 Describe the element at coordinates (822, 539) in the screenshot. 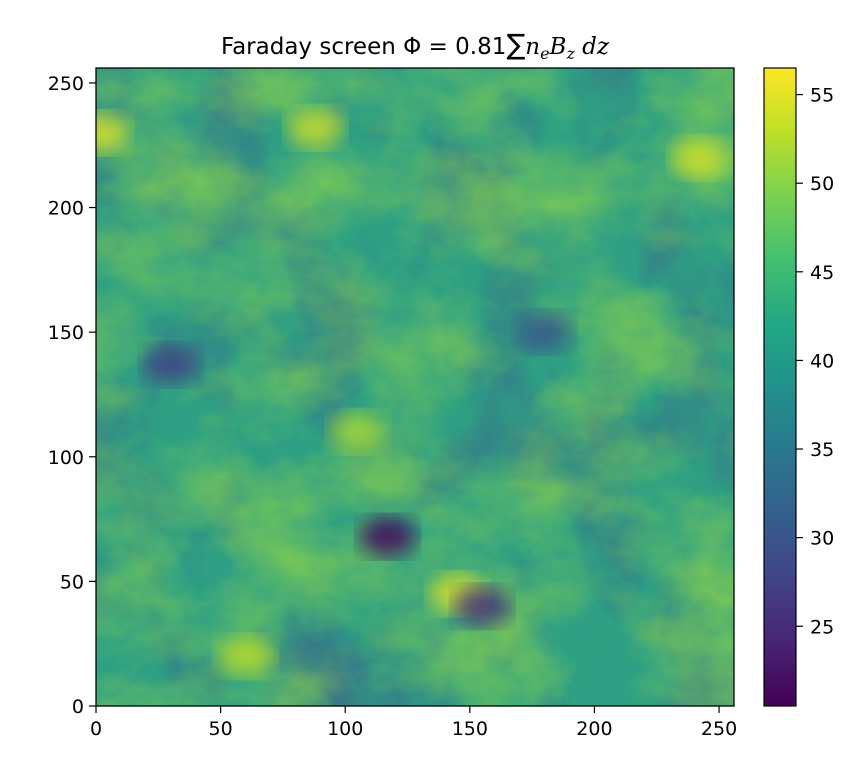

I see `colorbar-tick-label: 30` at that location.